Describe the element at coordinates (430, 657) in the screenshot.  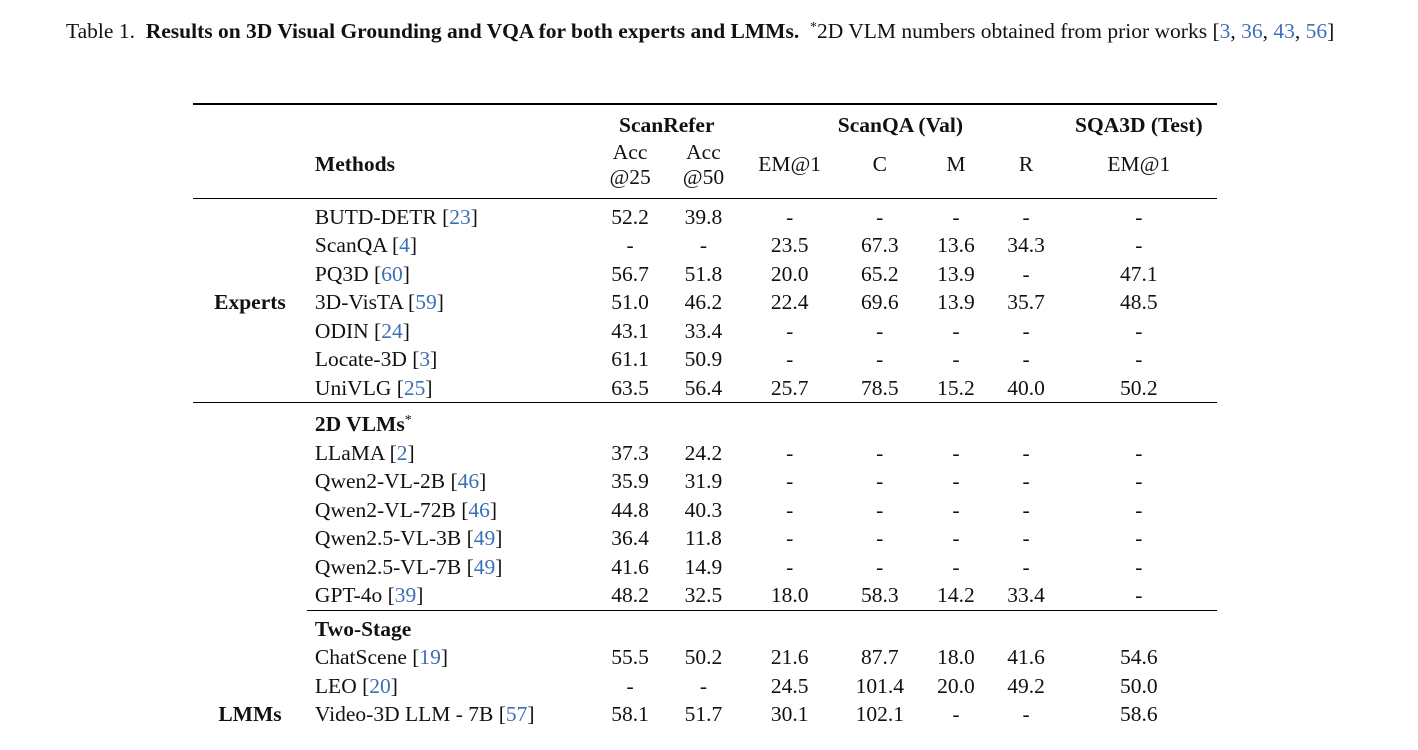
I see `citation-link: 19` at that location.